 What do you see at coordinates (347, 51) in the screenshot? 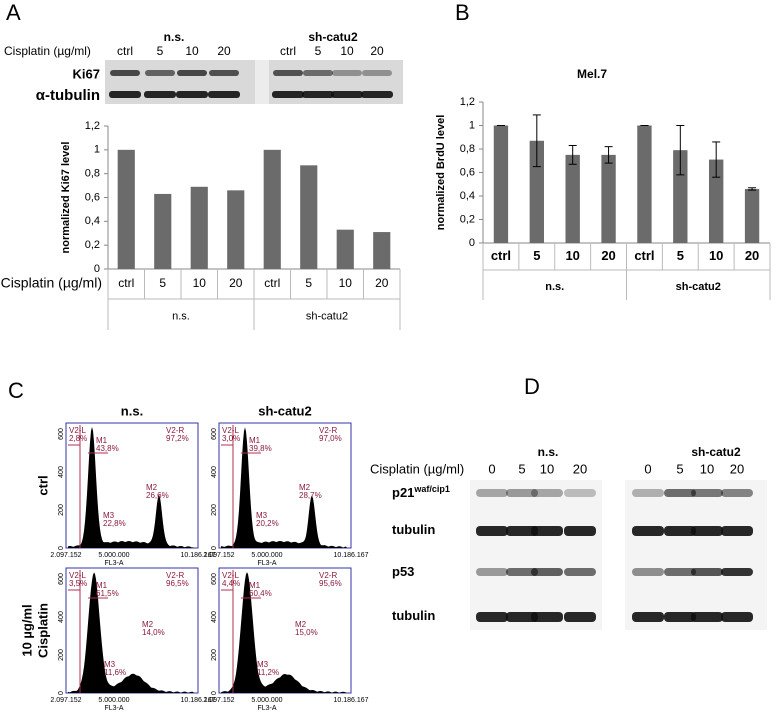
I see `lane-label: 10` at bounding box center [347, 51].